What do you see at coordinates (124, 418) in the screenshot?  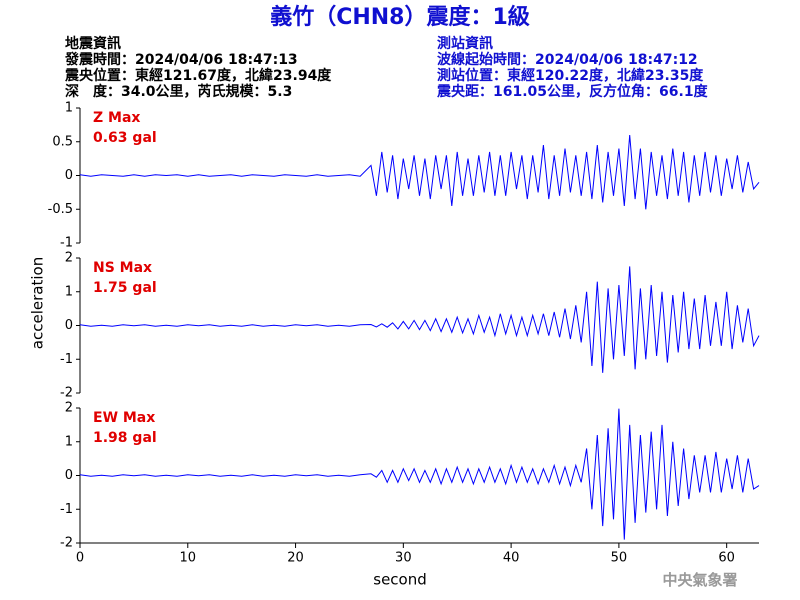 I see `max-label: EW Max` at bounding box center [124, 418].